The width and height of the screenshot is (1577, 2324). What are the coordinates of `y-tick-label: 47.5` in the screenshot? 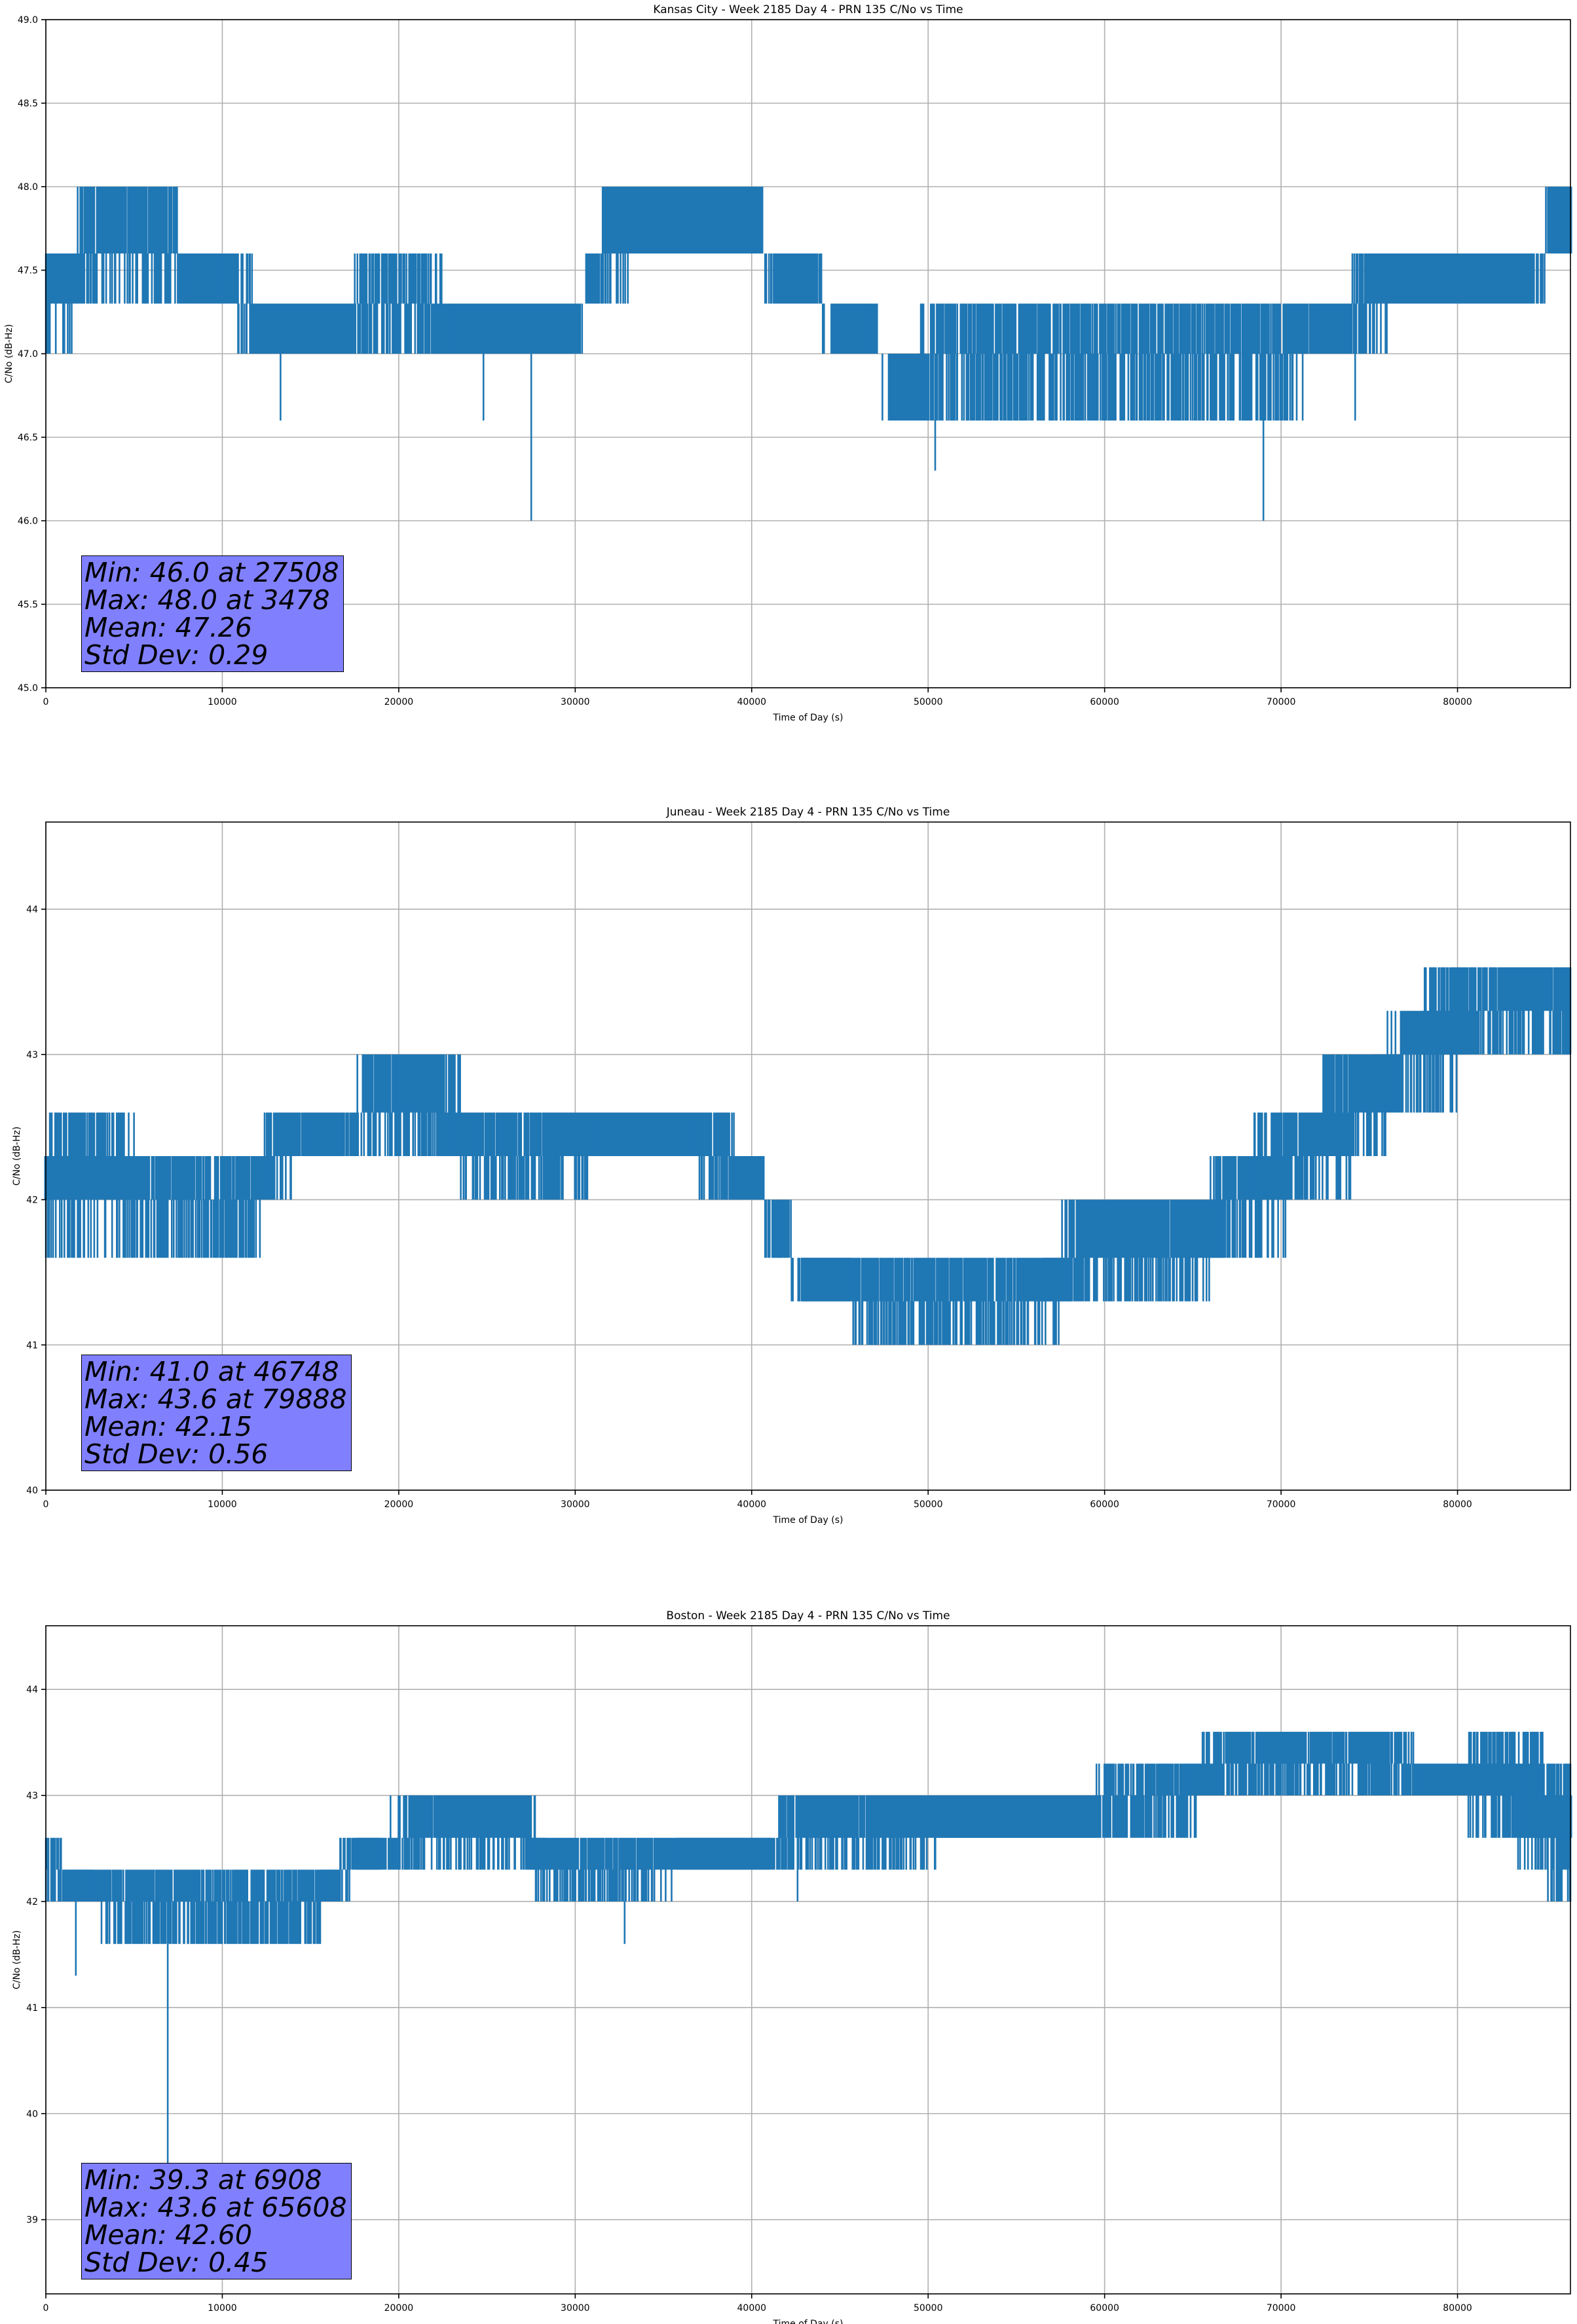 It's located at (28, 271).